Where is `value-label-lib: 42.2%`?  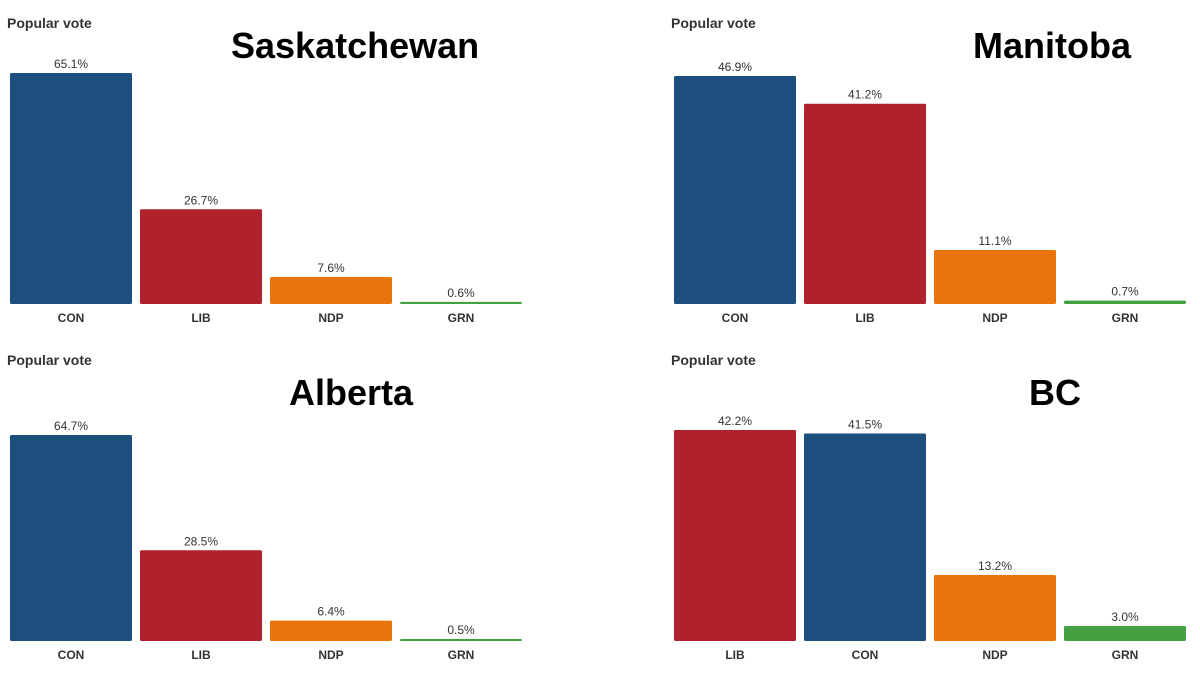
value-label-lib: 42.2% is located at coordinates (735, 421).